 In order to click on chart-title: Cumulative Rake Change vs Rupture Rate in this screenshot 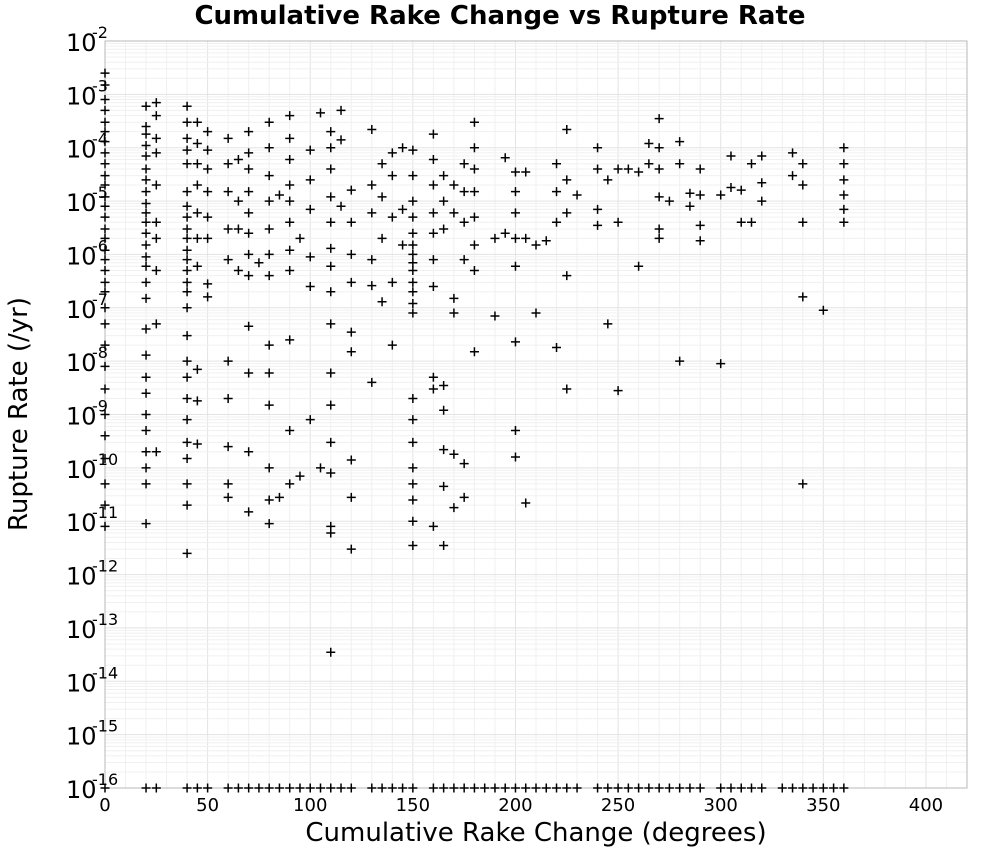, I will do `click(499, 16)`.